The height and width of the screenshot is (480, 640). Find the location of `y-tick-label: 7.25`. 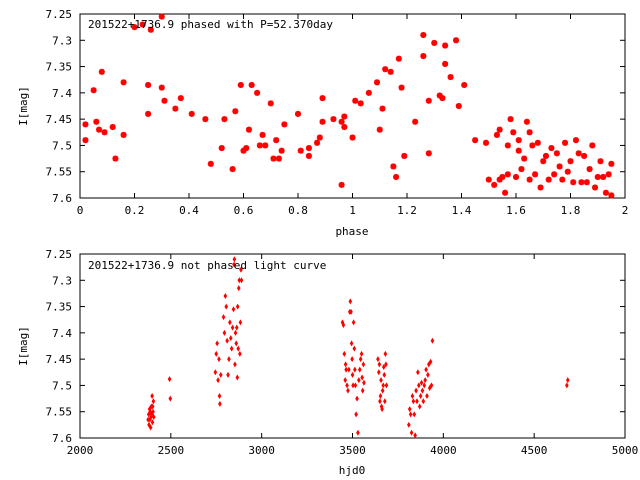

y-tick-label: 7.25 is located at coordinates (59, 14).